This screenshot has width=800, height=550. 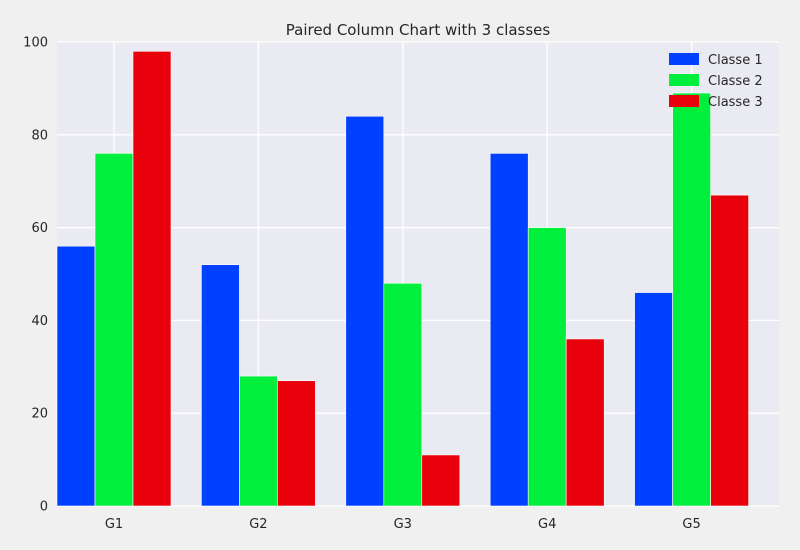 What do you see at coordinates (114, 524) in the screenshot?
I see `x-tick-label: G1` at bounding box center [114, 524].